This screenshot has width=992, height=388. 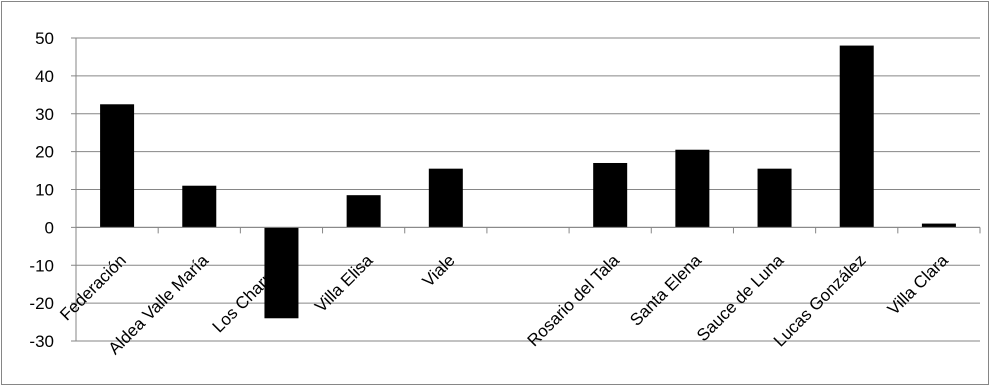 I want to click on x-category-label: Santa Elena, so click(x=665, y=289).